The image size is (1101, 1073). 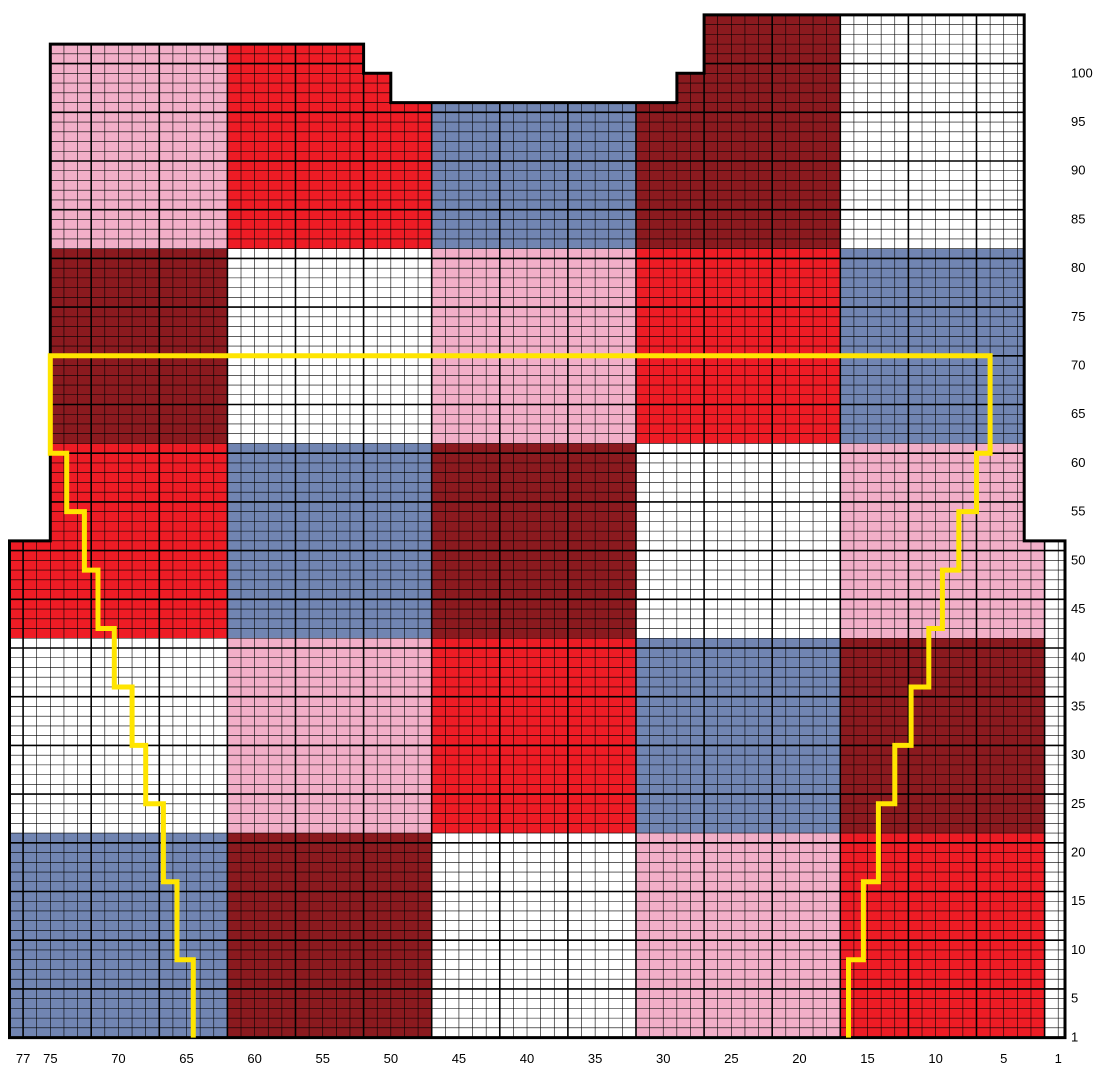 What do you see at coordinates (1078, 121) in the screenshot?
I see `y-tick-label: 95` at bounding box center [1078, 121].